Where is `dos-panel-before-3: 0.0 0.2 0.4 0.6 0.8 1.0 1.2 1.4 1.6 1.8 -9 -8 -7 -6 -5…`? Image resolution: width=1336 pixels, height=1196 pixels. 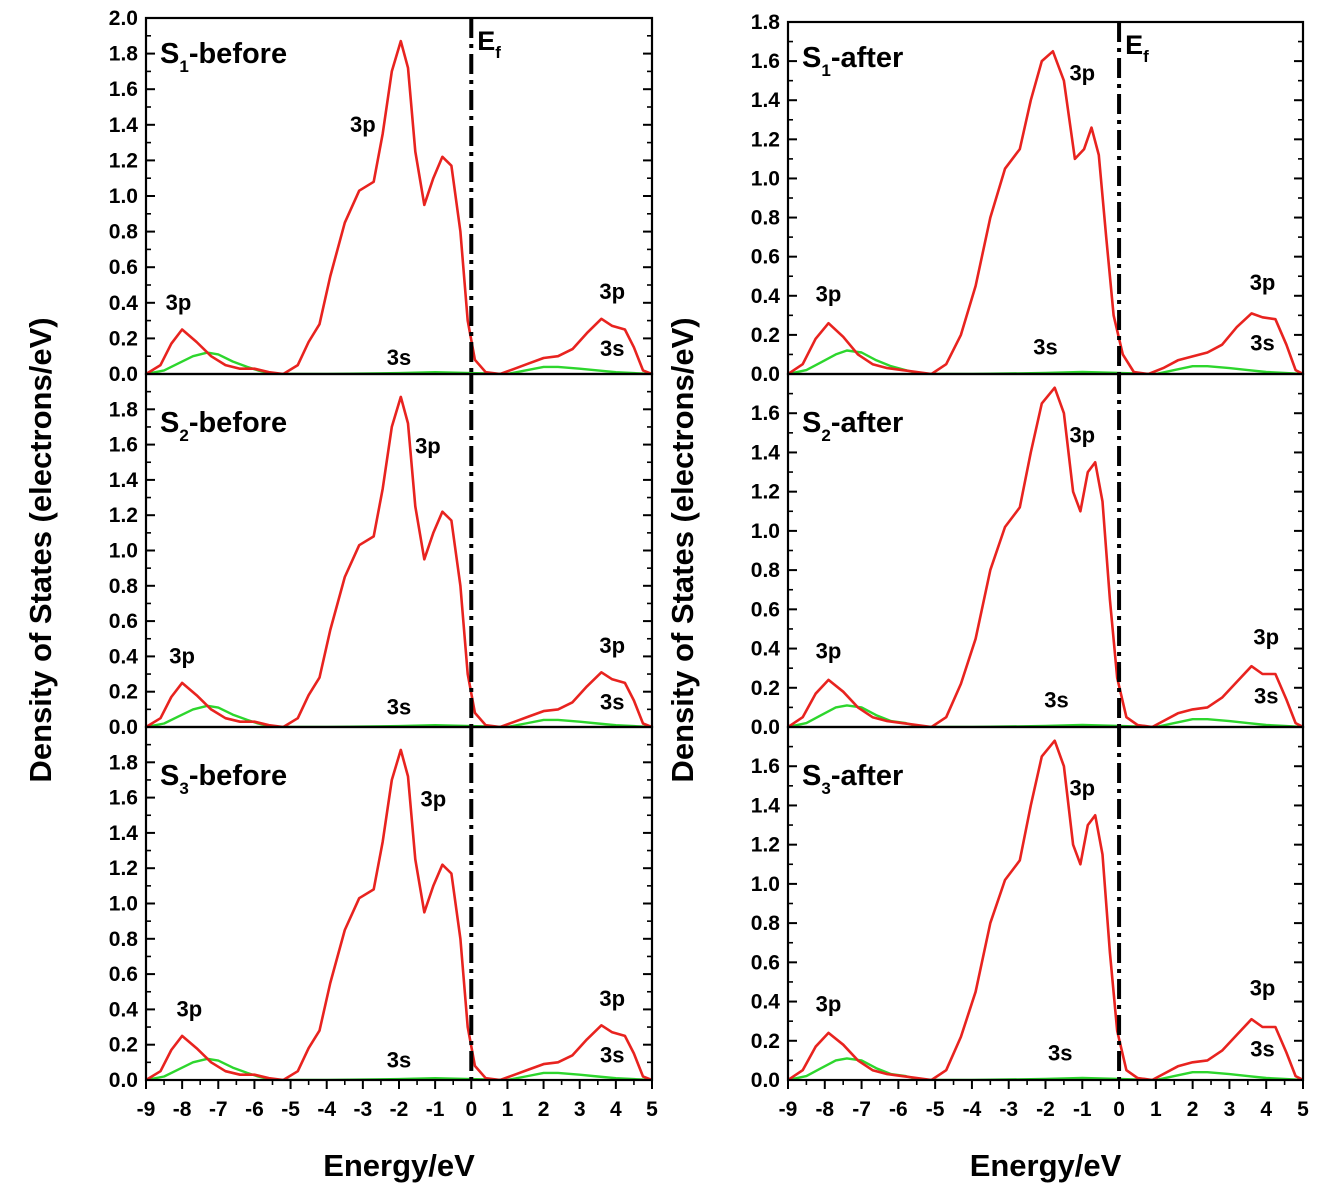
dos-panel-before-3: 0.0 0.2 0.4 0.6 0.8 1.0 1.2 1.4 1.6 1.8 -9 -8 -7 -6 -5… is located at coordinates (383, 923).